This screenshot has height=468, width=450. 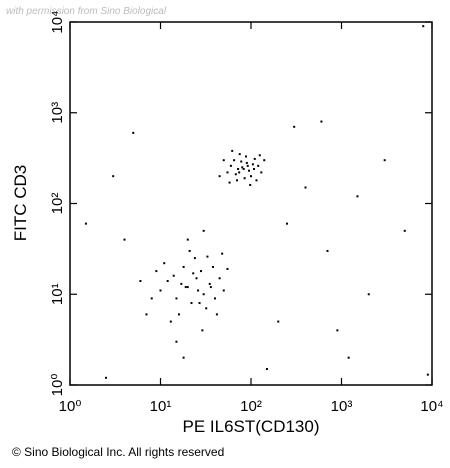 I want to click on y-tick-label: 10³, so click(x=57, y=113).